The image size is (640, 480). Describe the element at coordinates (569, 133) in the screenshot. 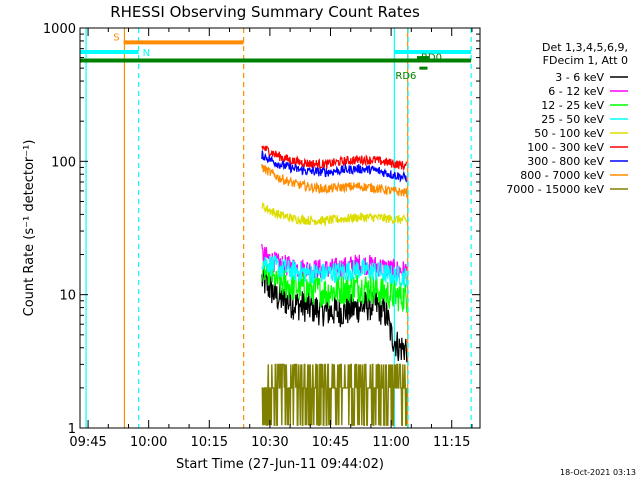

I see `legend-entry-4: 50 - 100 keV` at that location.